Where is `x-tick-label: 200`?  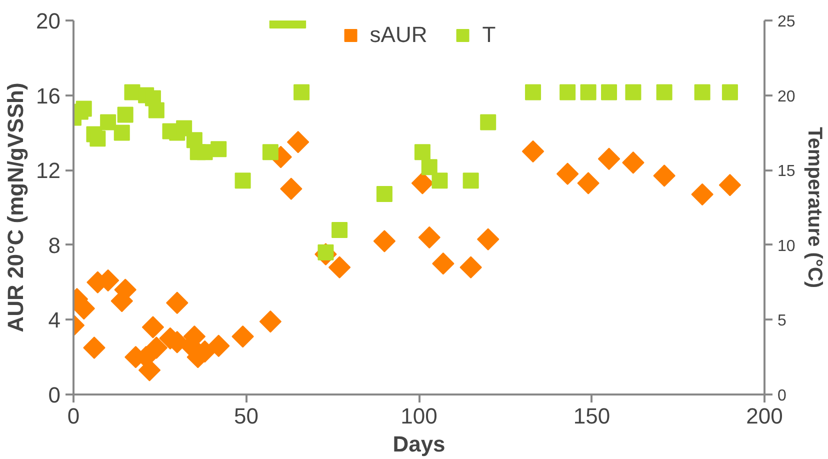 x-tick-label: 200 is located at coordinates (764, 416).